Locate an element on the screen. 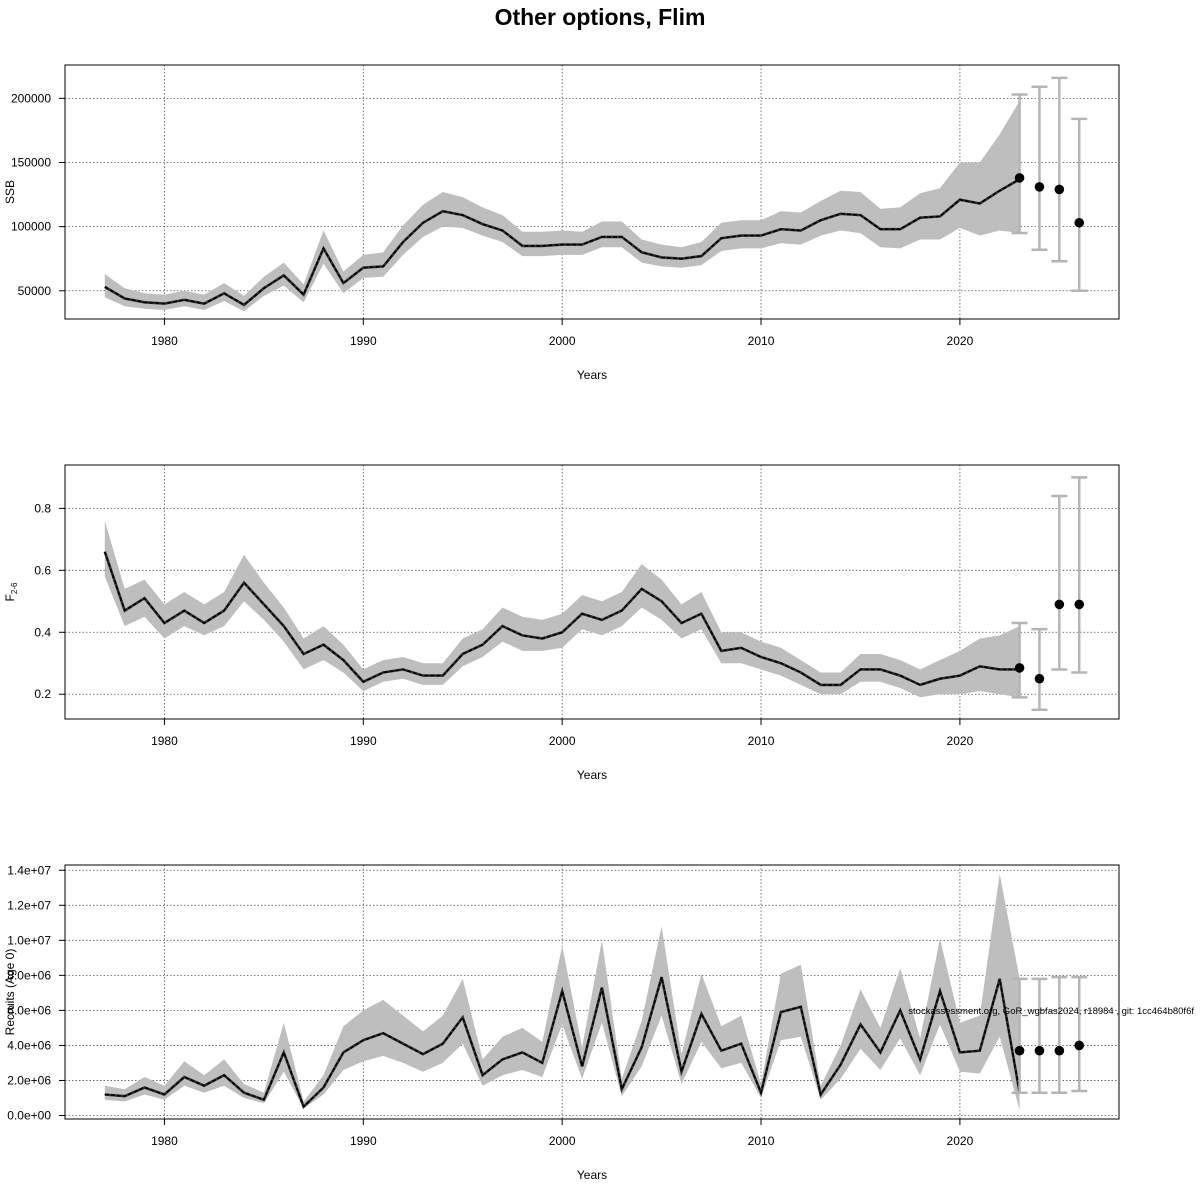 The image size is (1200, 1200). confidence-band is located at coordinates (562, 206).